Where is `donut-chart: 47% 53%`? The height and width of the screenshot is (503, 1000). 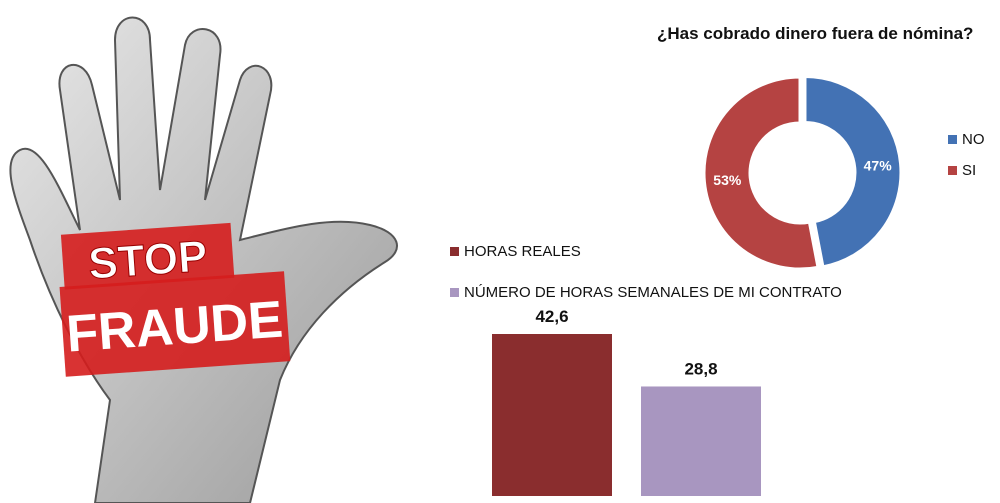
donut-chart: 47% 53% is located at coordinates (802, 173).